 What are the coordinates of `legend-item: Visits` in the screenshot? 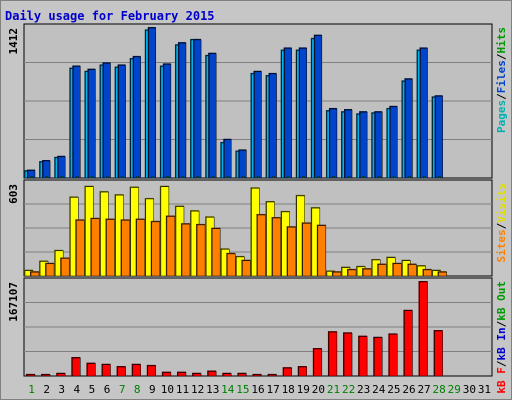 It's located at (501, 203).